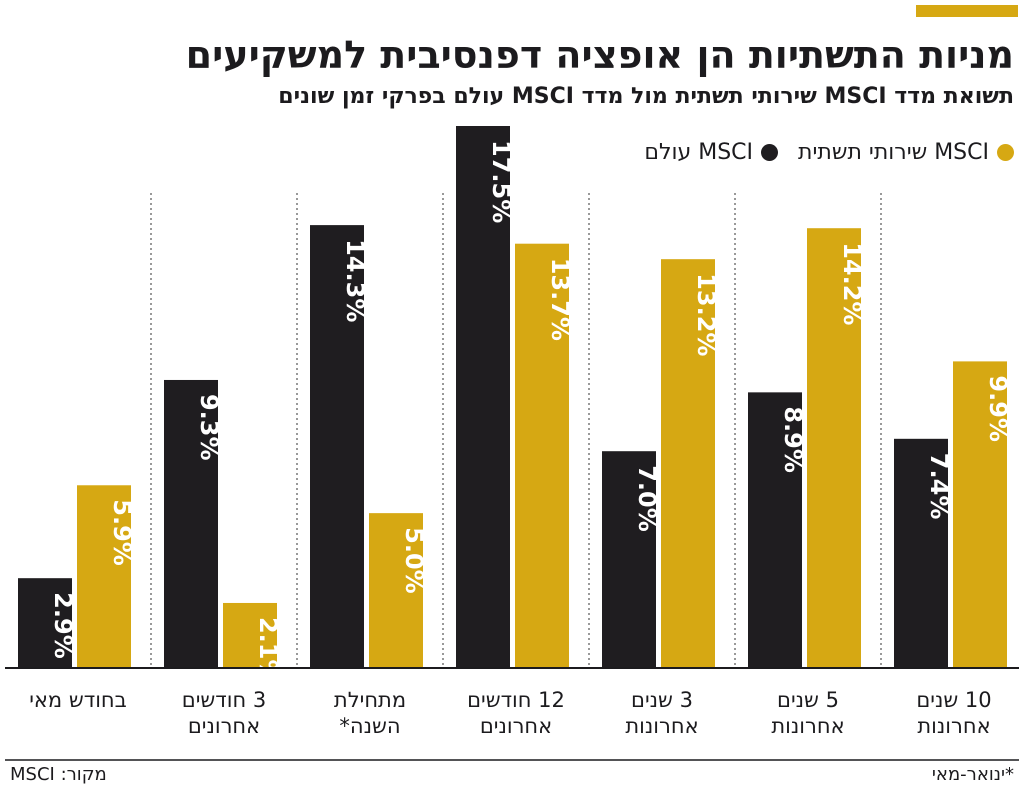 This screenshot has width=1024, height=797. I want to click on source-note: מקור: MSCI, so click(58, 774).